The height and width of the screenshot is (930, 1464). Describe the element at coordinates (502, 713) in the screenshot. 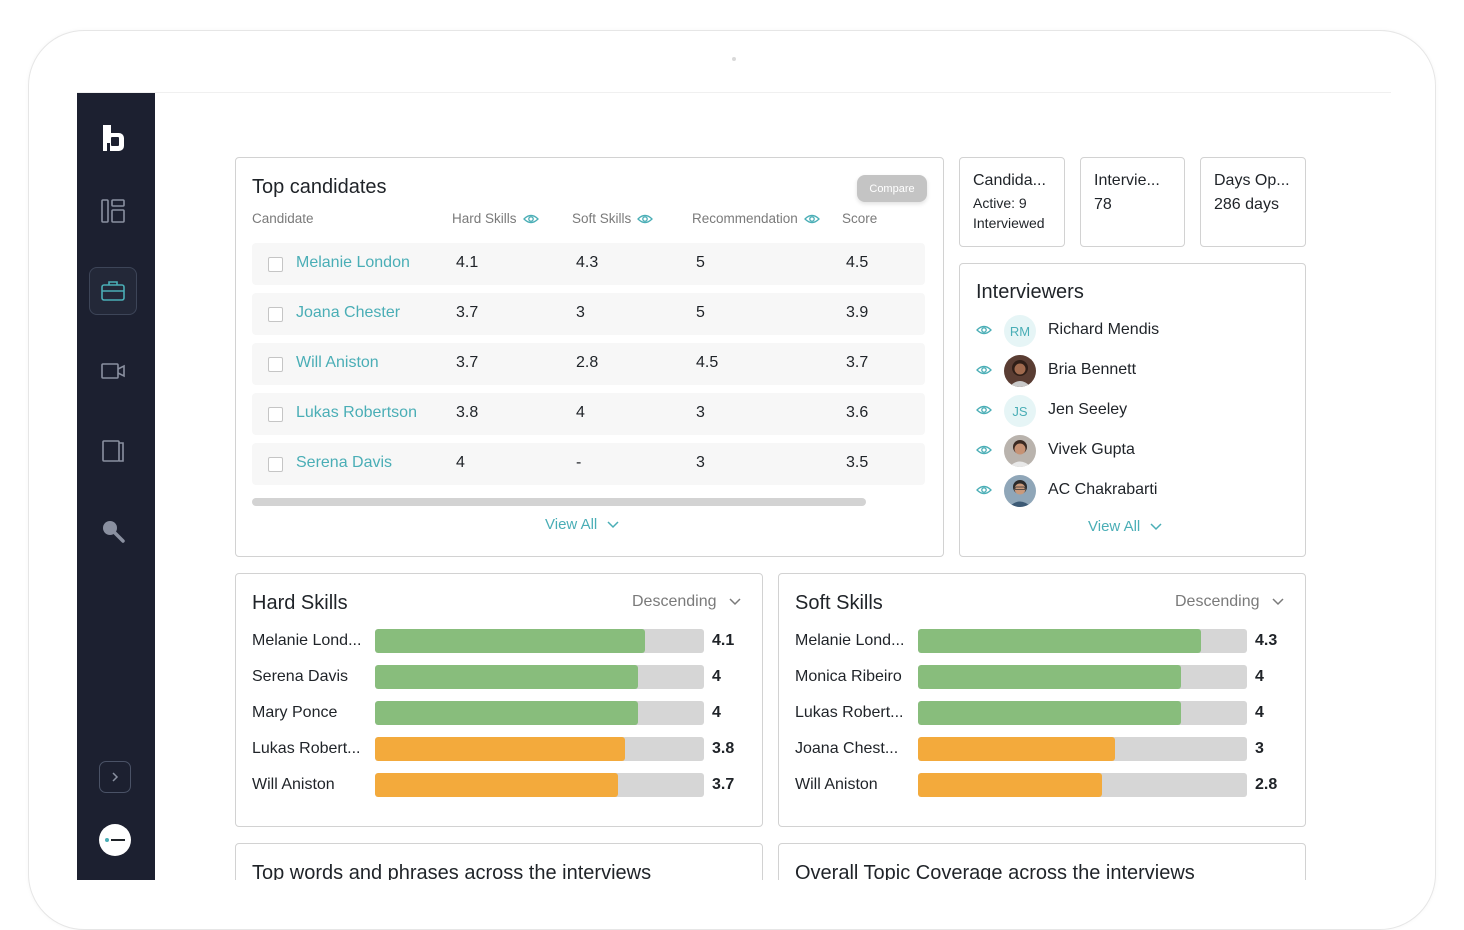

I see `bar-row: Mary Ponce 4` at that location.